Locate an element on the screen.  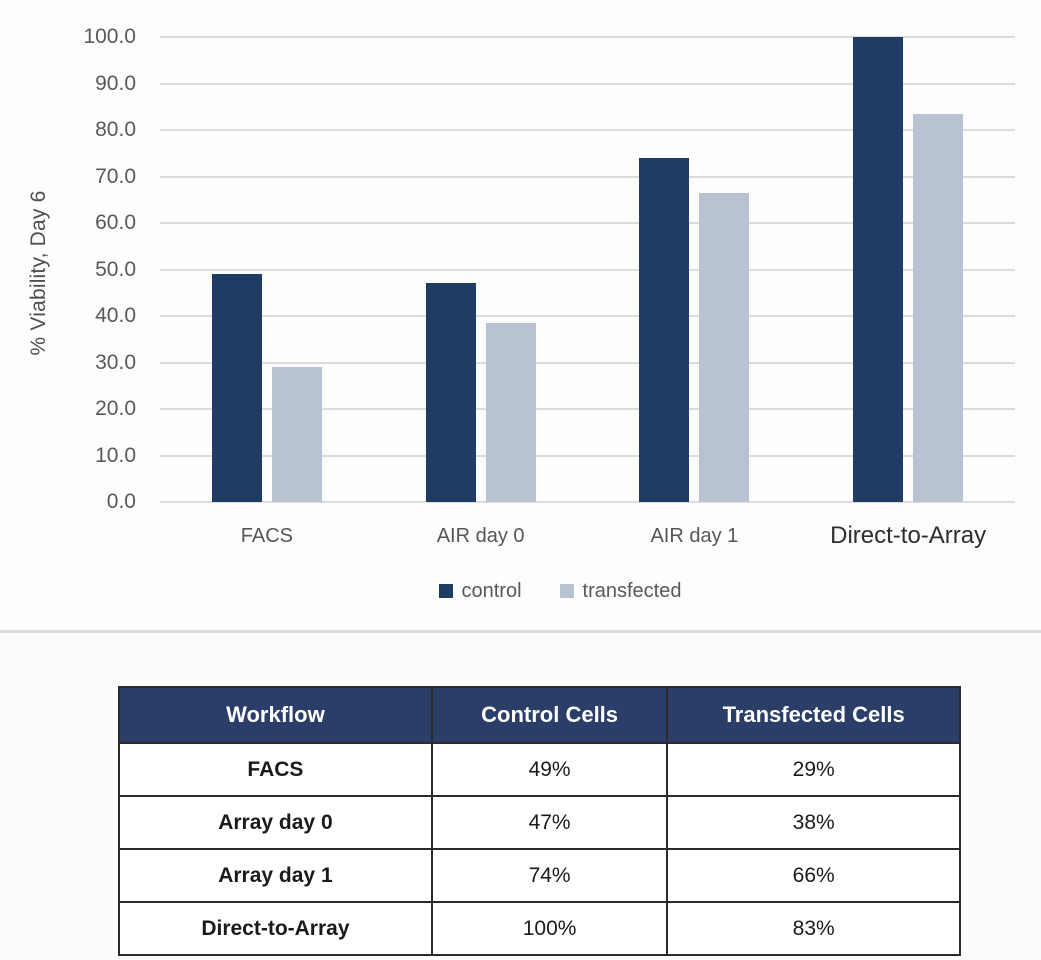
table-cell-value: 47% is located at coordinates (549, 822).